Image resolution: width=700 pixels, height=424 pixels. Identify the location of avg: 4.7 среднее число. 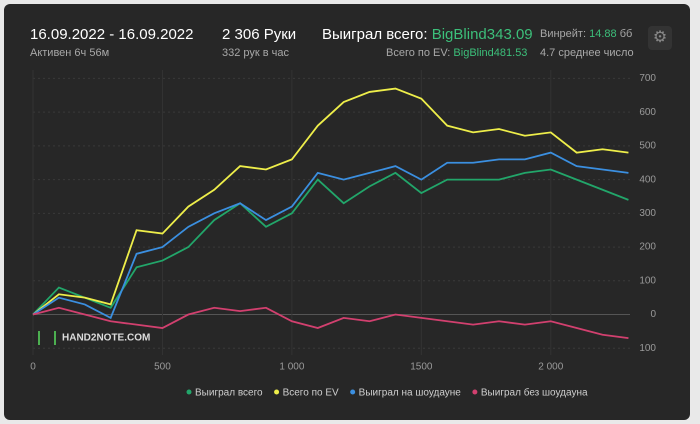
(587, 53).